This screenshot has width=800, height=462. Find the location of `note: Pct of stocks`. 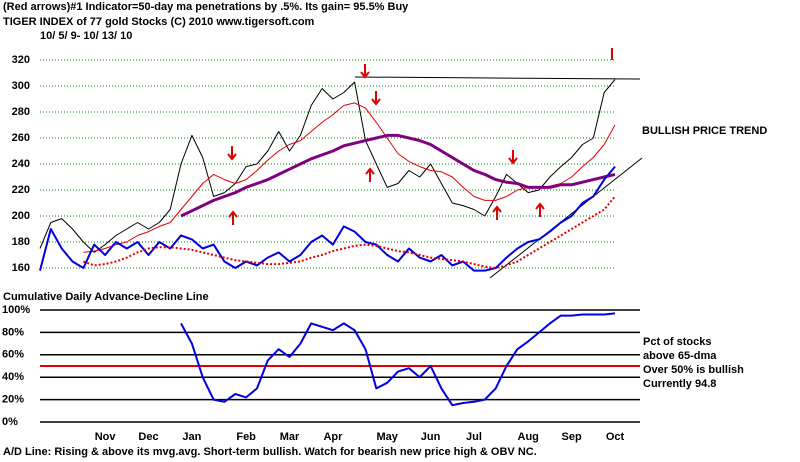

note: Pct of stocks is located at coordinates (677, 342).